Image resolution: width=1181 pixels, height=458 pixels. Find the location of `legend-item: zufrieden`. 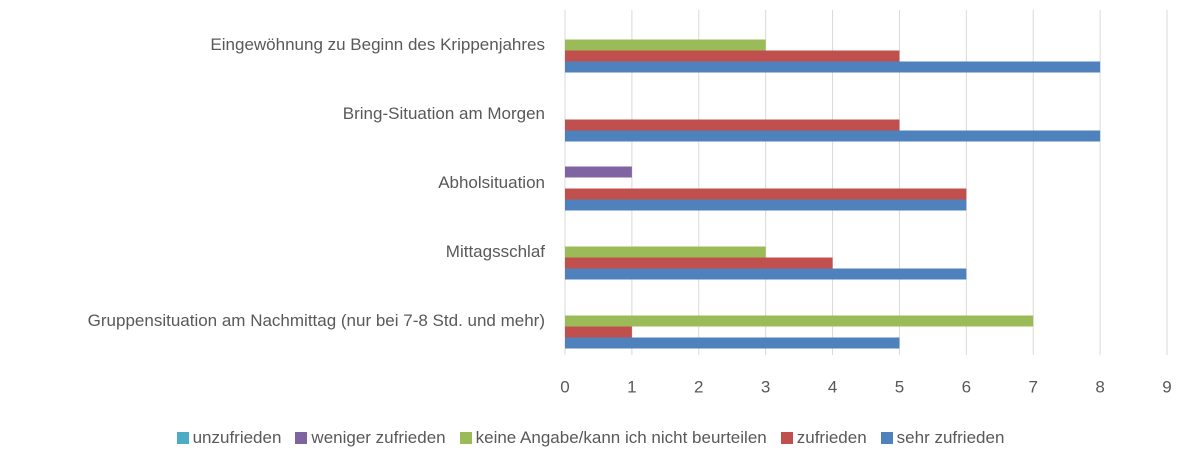

legend-item: zufrieden is located at coordinates (823, 438).